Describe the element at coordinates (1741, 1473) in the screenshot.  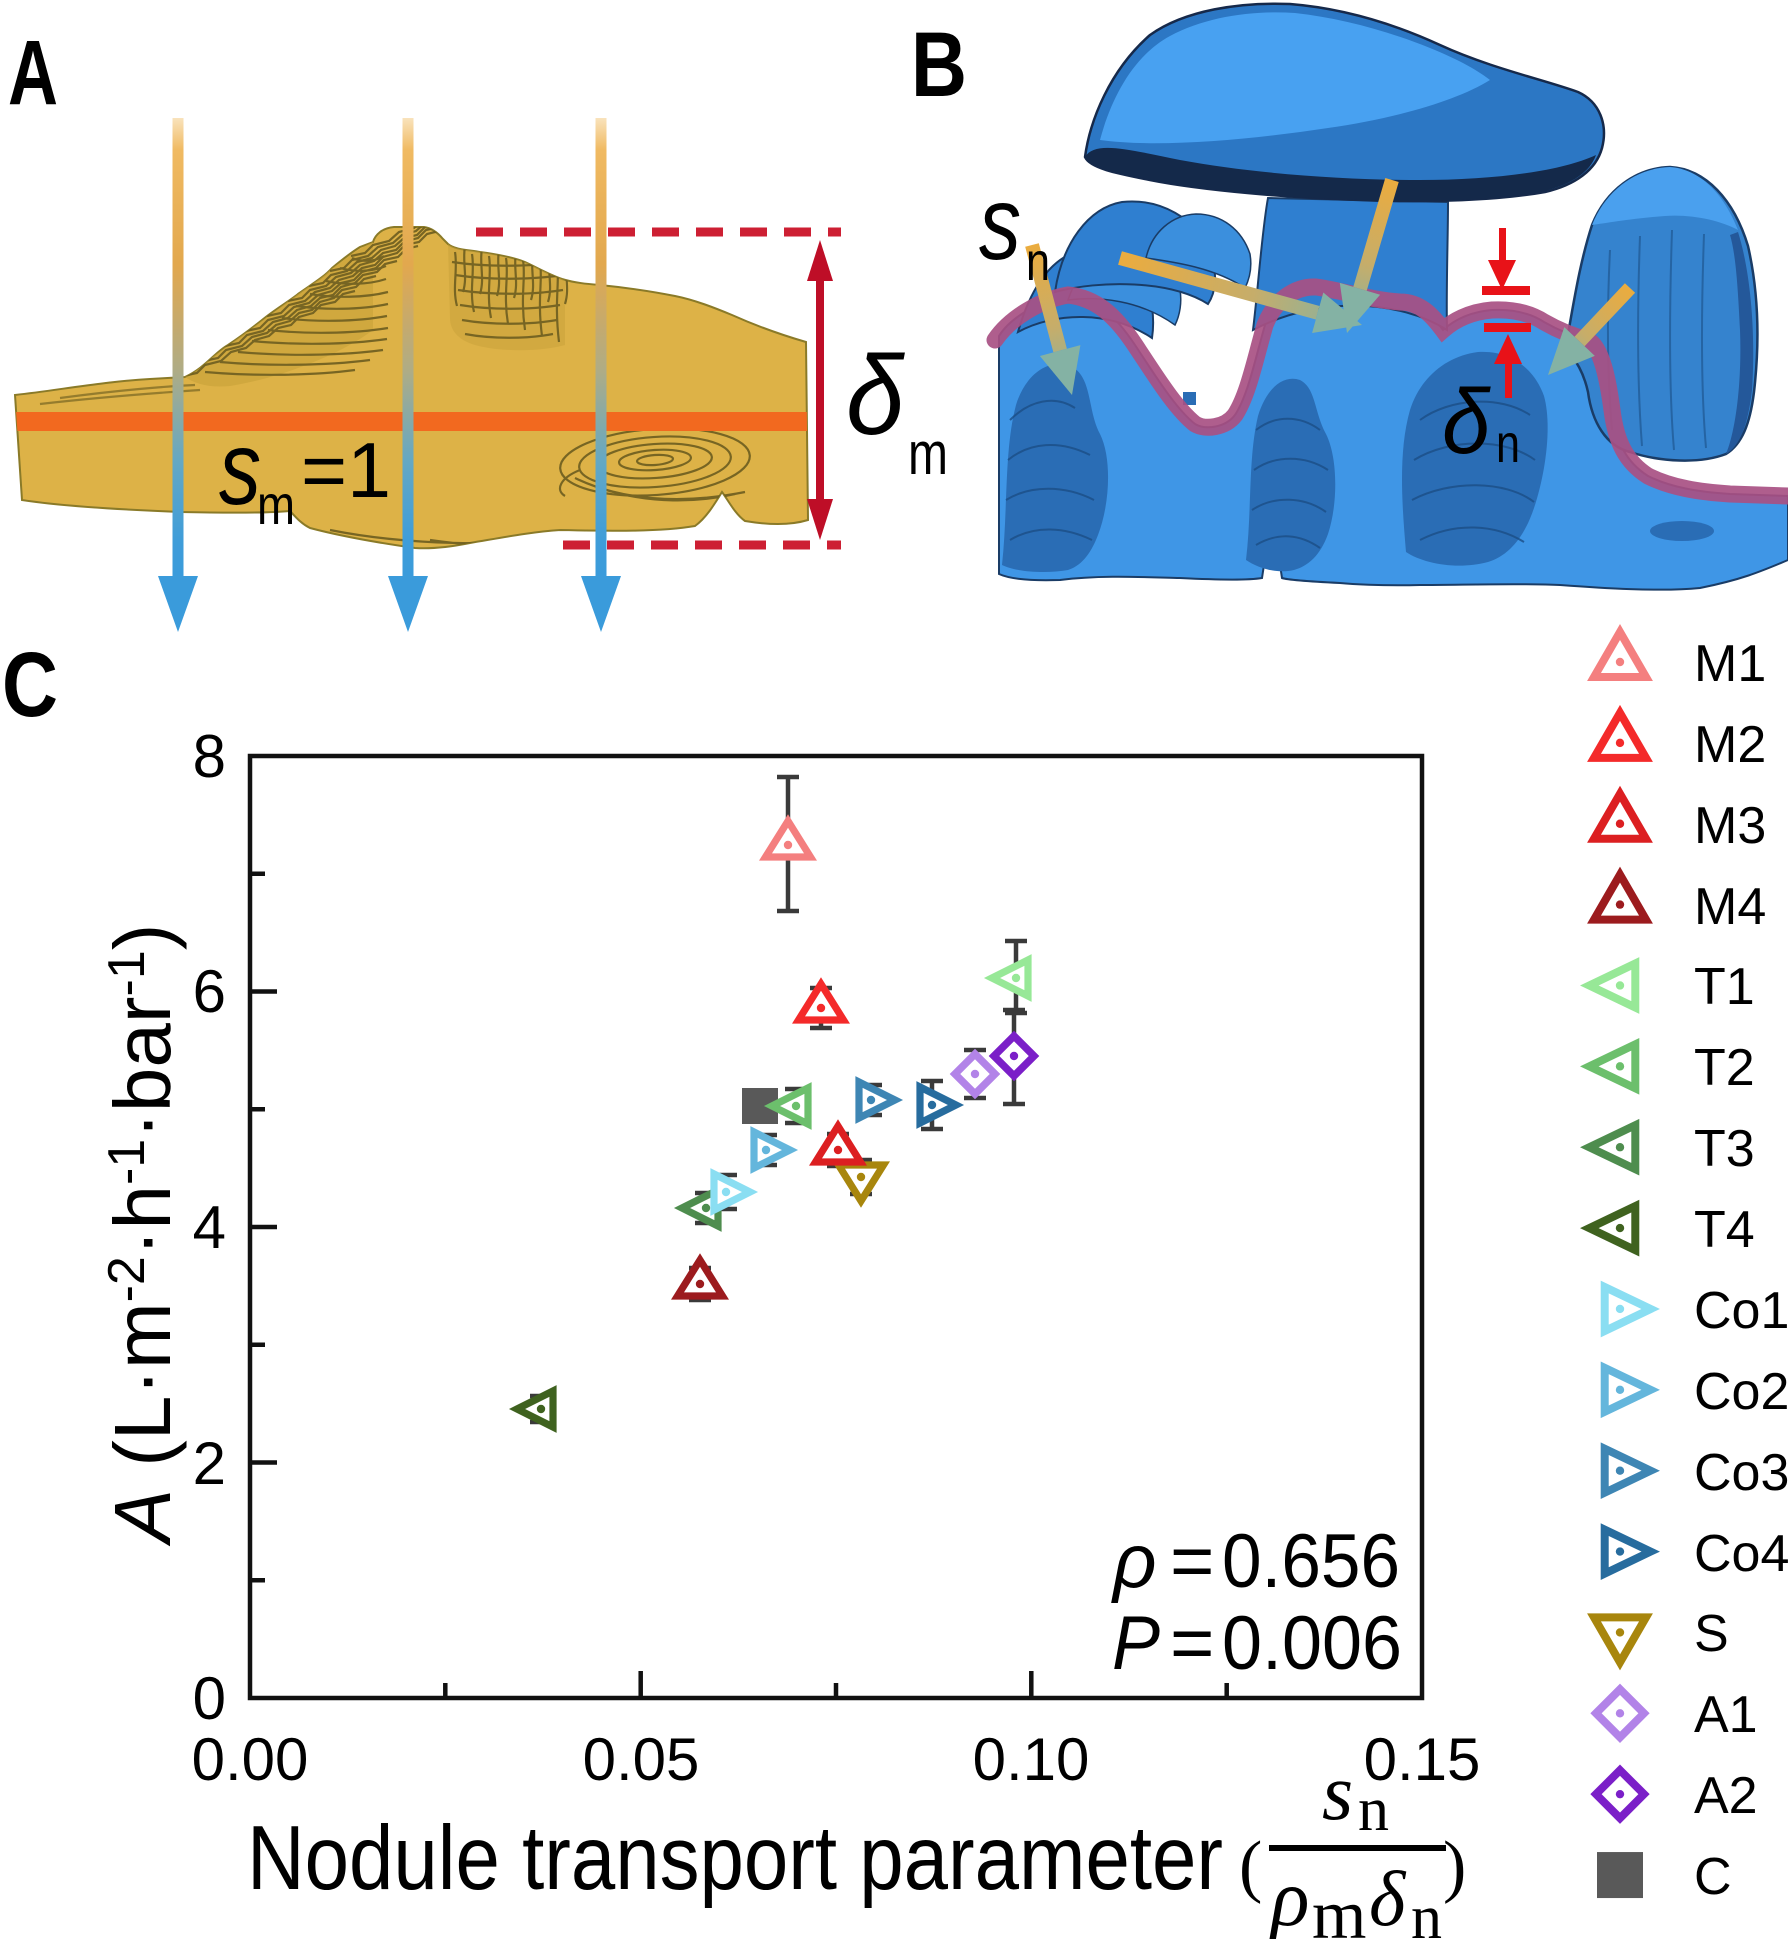
I see `svg-text: Co3` at that location.